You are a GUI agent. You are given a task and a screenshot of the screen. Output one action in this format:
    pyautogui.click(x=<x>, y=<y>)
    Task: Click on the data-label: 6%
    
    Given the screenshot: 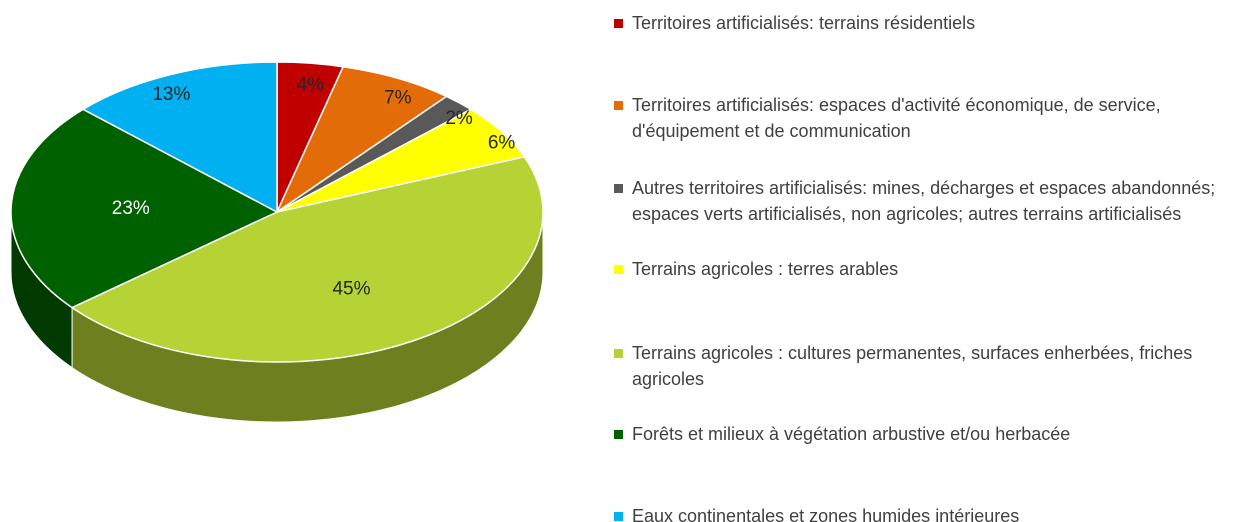 What is the action you would take?
    pyautogui.click(x=502, y=143)
    